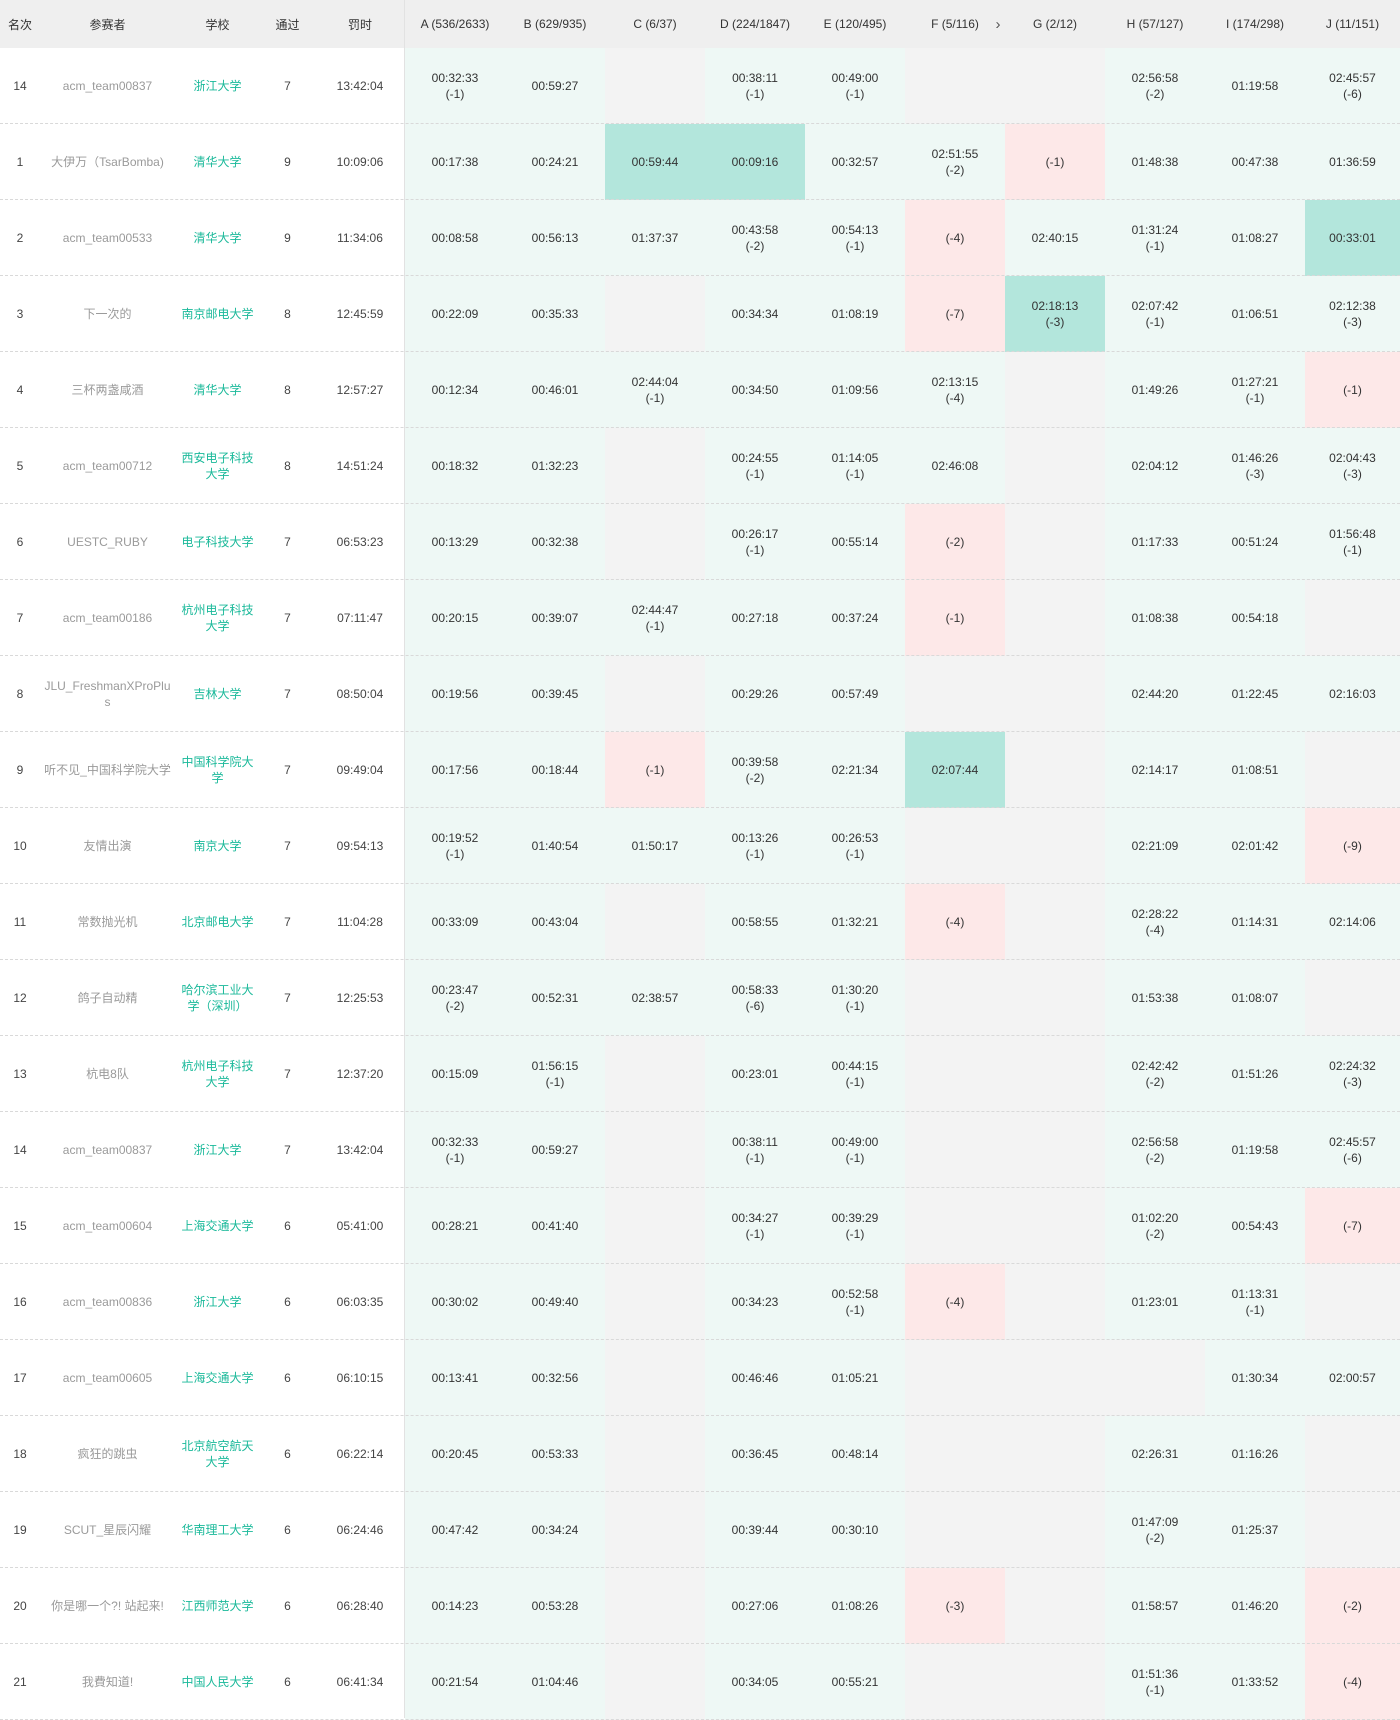 This screenshot has height=1720, width=1400. Describe the element at coordinates (755, 846) in the screenshot. I see `problem-d-cell: 00:13:26 (-1)` at that location.